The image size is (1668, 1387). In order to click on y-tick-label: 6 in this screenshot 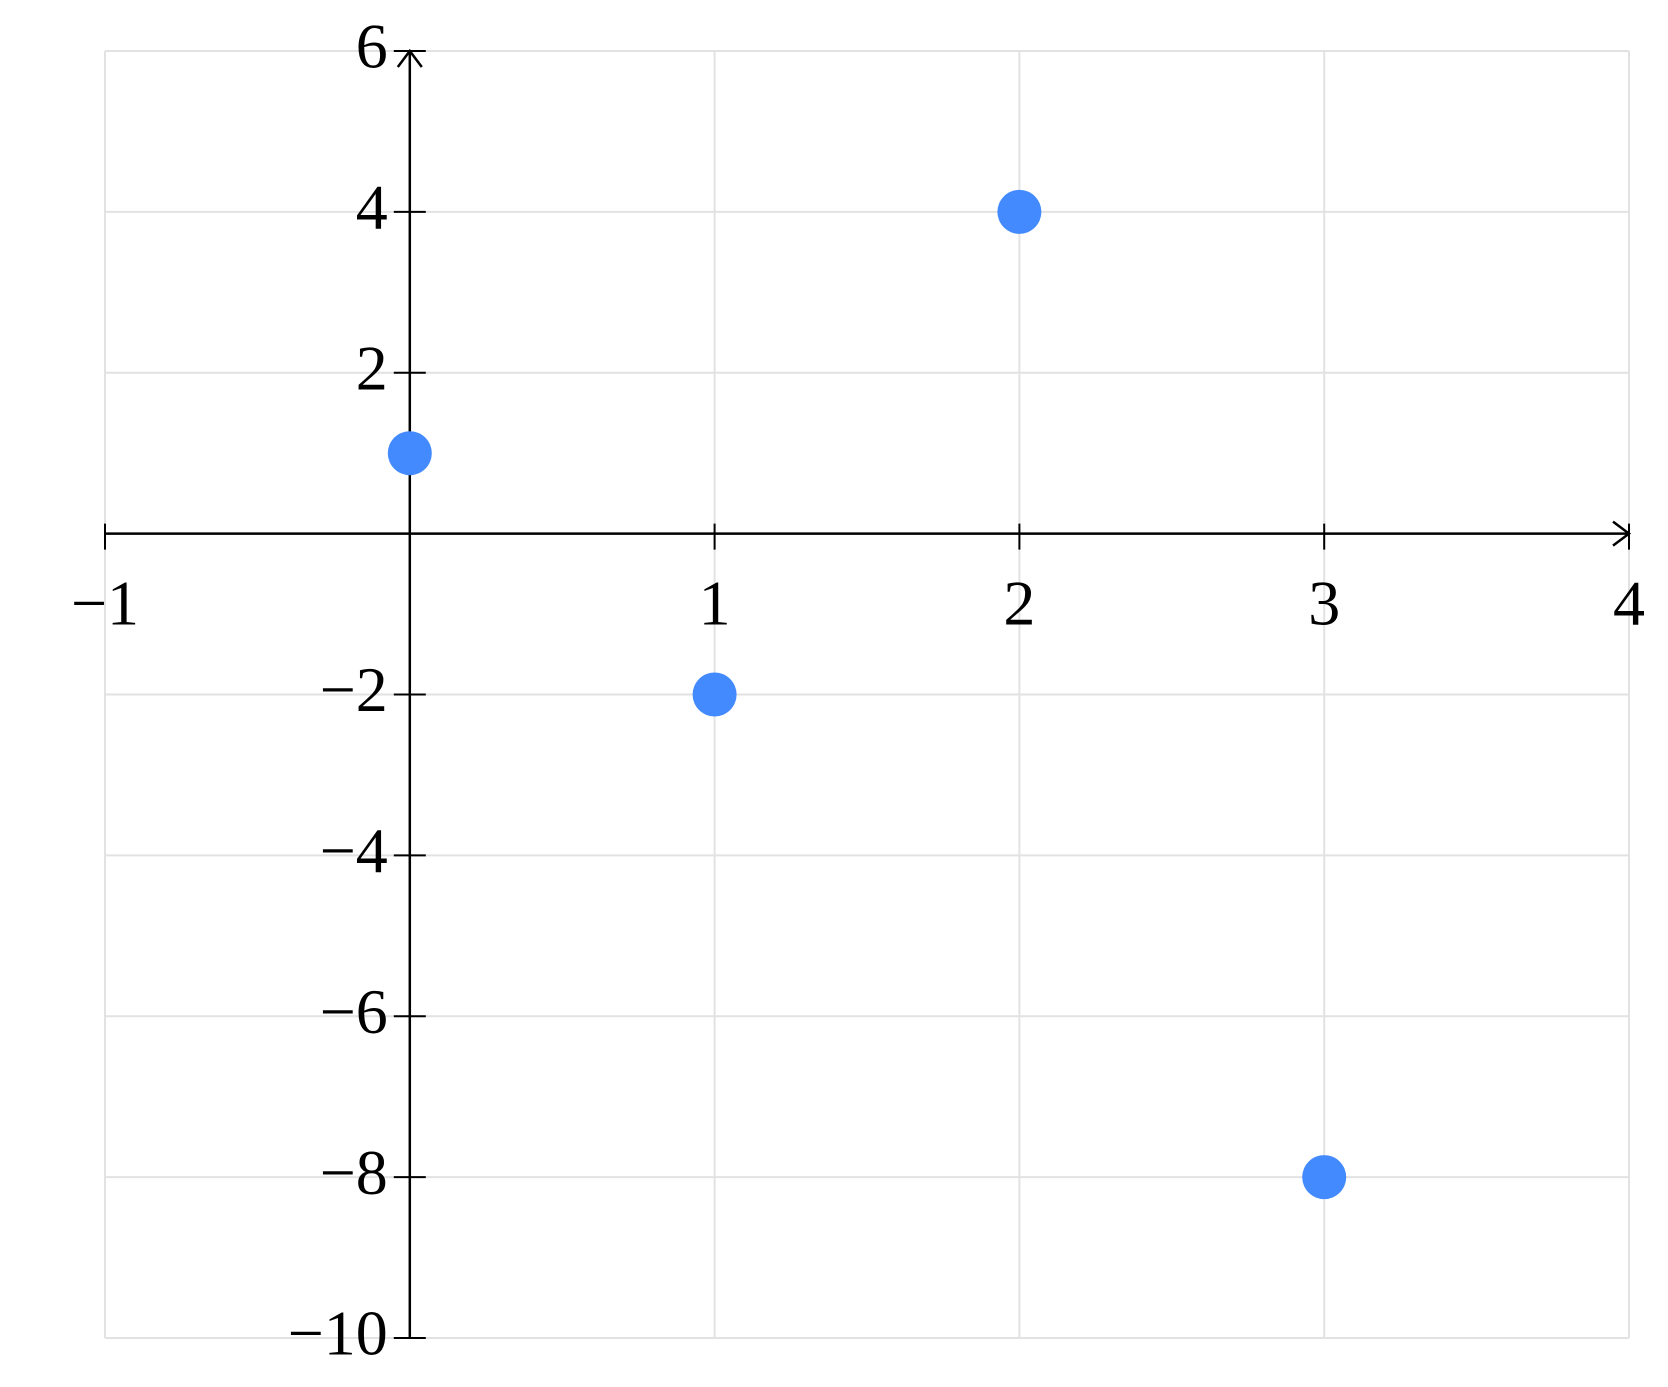, I will do `click(372, 46)`.